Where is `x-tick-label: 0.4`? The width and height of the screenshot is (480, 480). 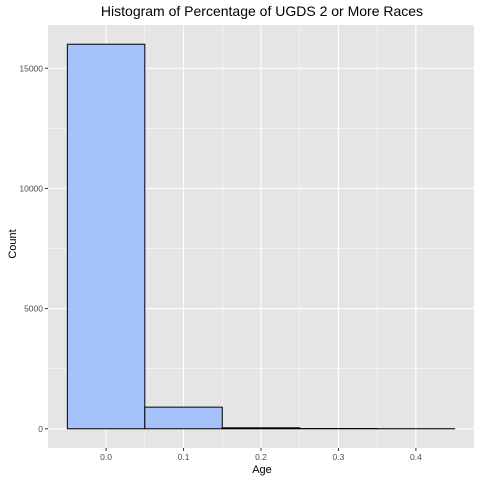
x-tick-label: 0.4 is located at coordinates (416, 457).